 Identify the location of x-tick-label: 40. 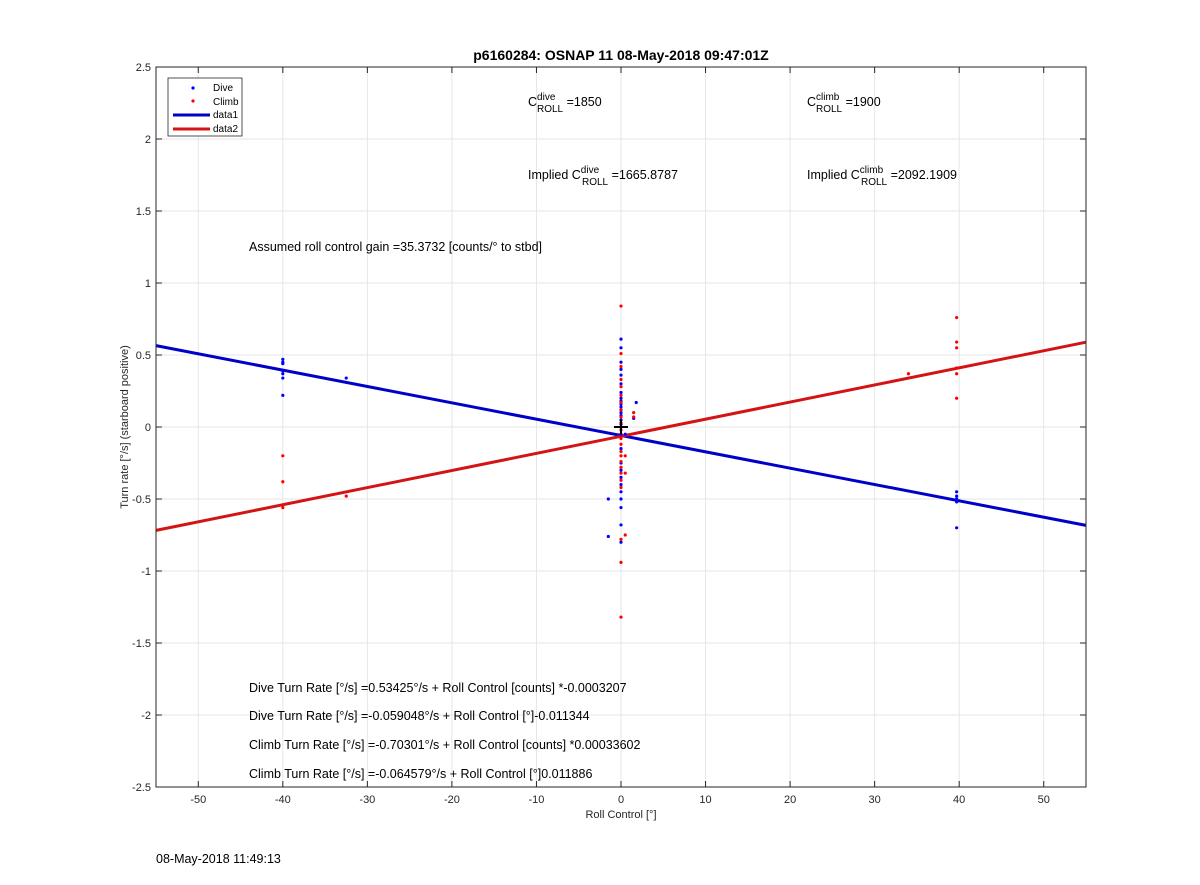
(959, 800).